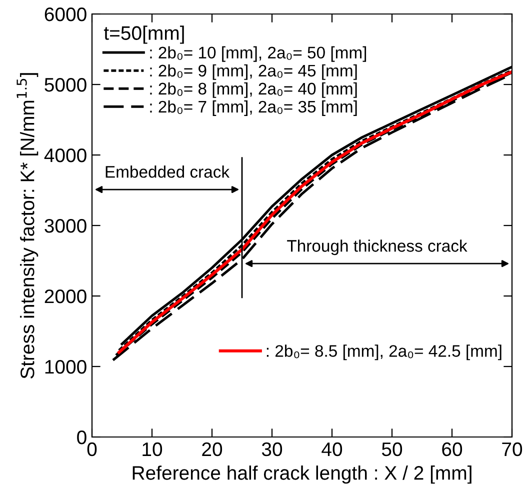 Image resolution: width=525 pixels, height=497 pixels. I want to click on x-tick-label: 70, so click(512, 449).